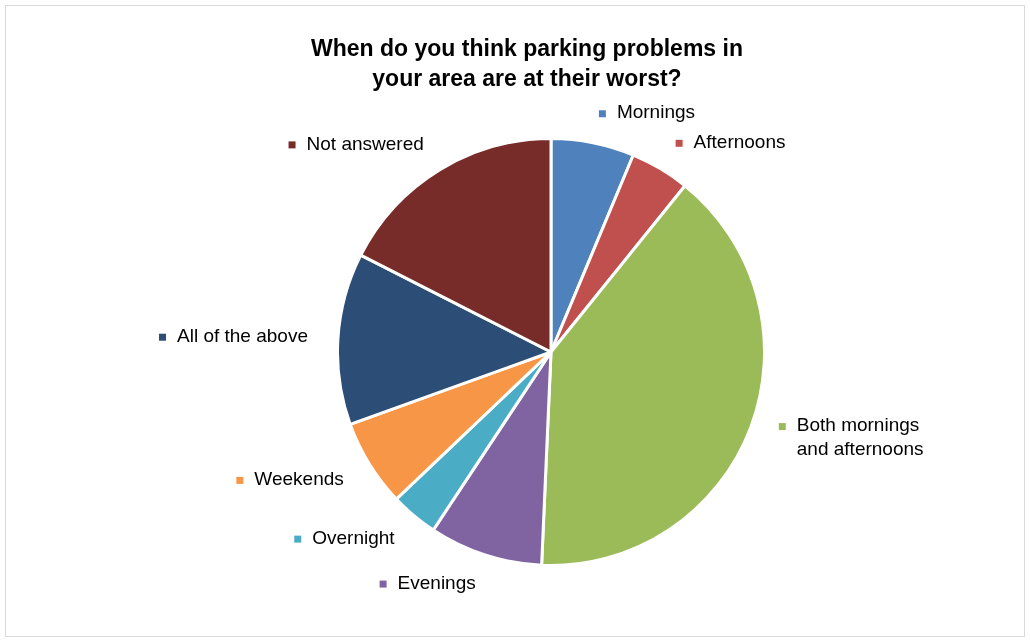 The height and width of the screenshot is (640, 1030). Describe the element at coordinates (436, 582) in the screenshot. I see `legend-label: Evenings` at that location.